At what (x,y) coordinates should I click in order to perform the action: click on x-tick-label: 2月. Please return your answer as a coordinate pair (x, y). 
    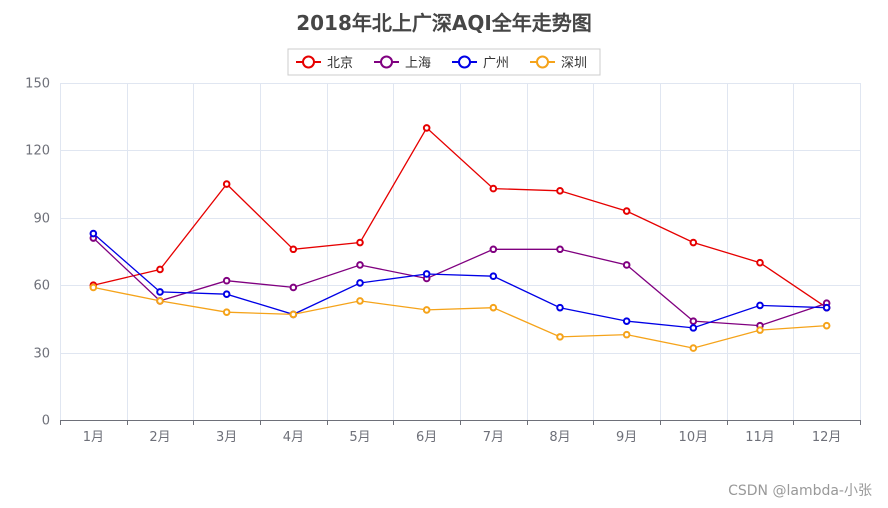
    Looking at the image, I should click on (159, 437).